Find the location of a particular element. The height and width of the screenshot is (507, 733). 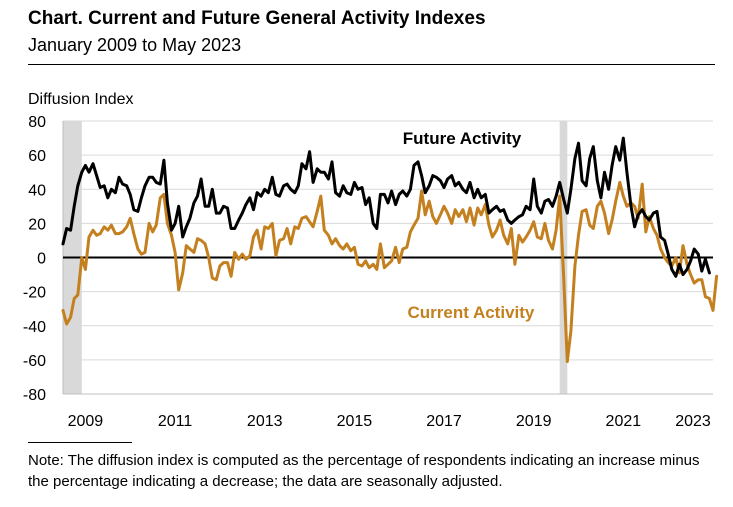

y-tick-label: 0 is located at coordinates (41, 259).